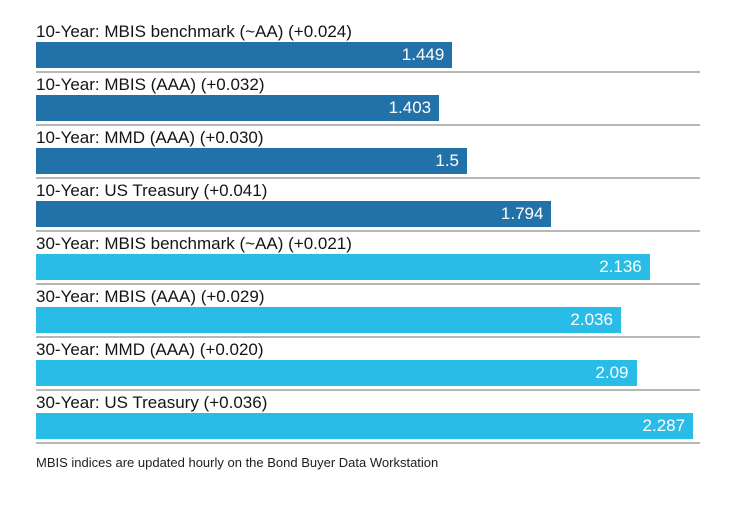  Describe the element at coordinates (365, 426) in the screenshot. I see `bar: 2.287` at that location.